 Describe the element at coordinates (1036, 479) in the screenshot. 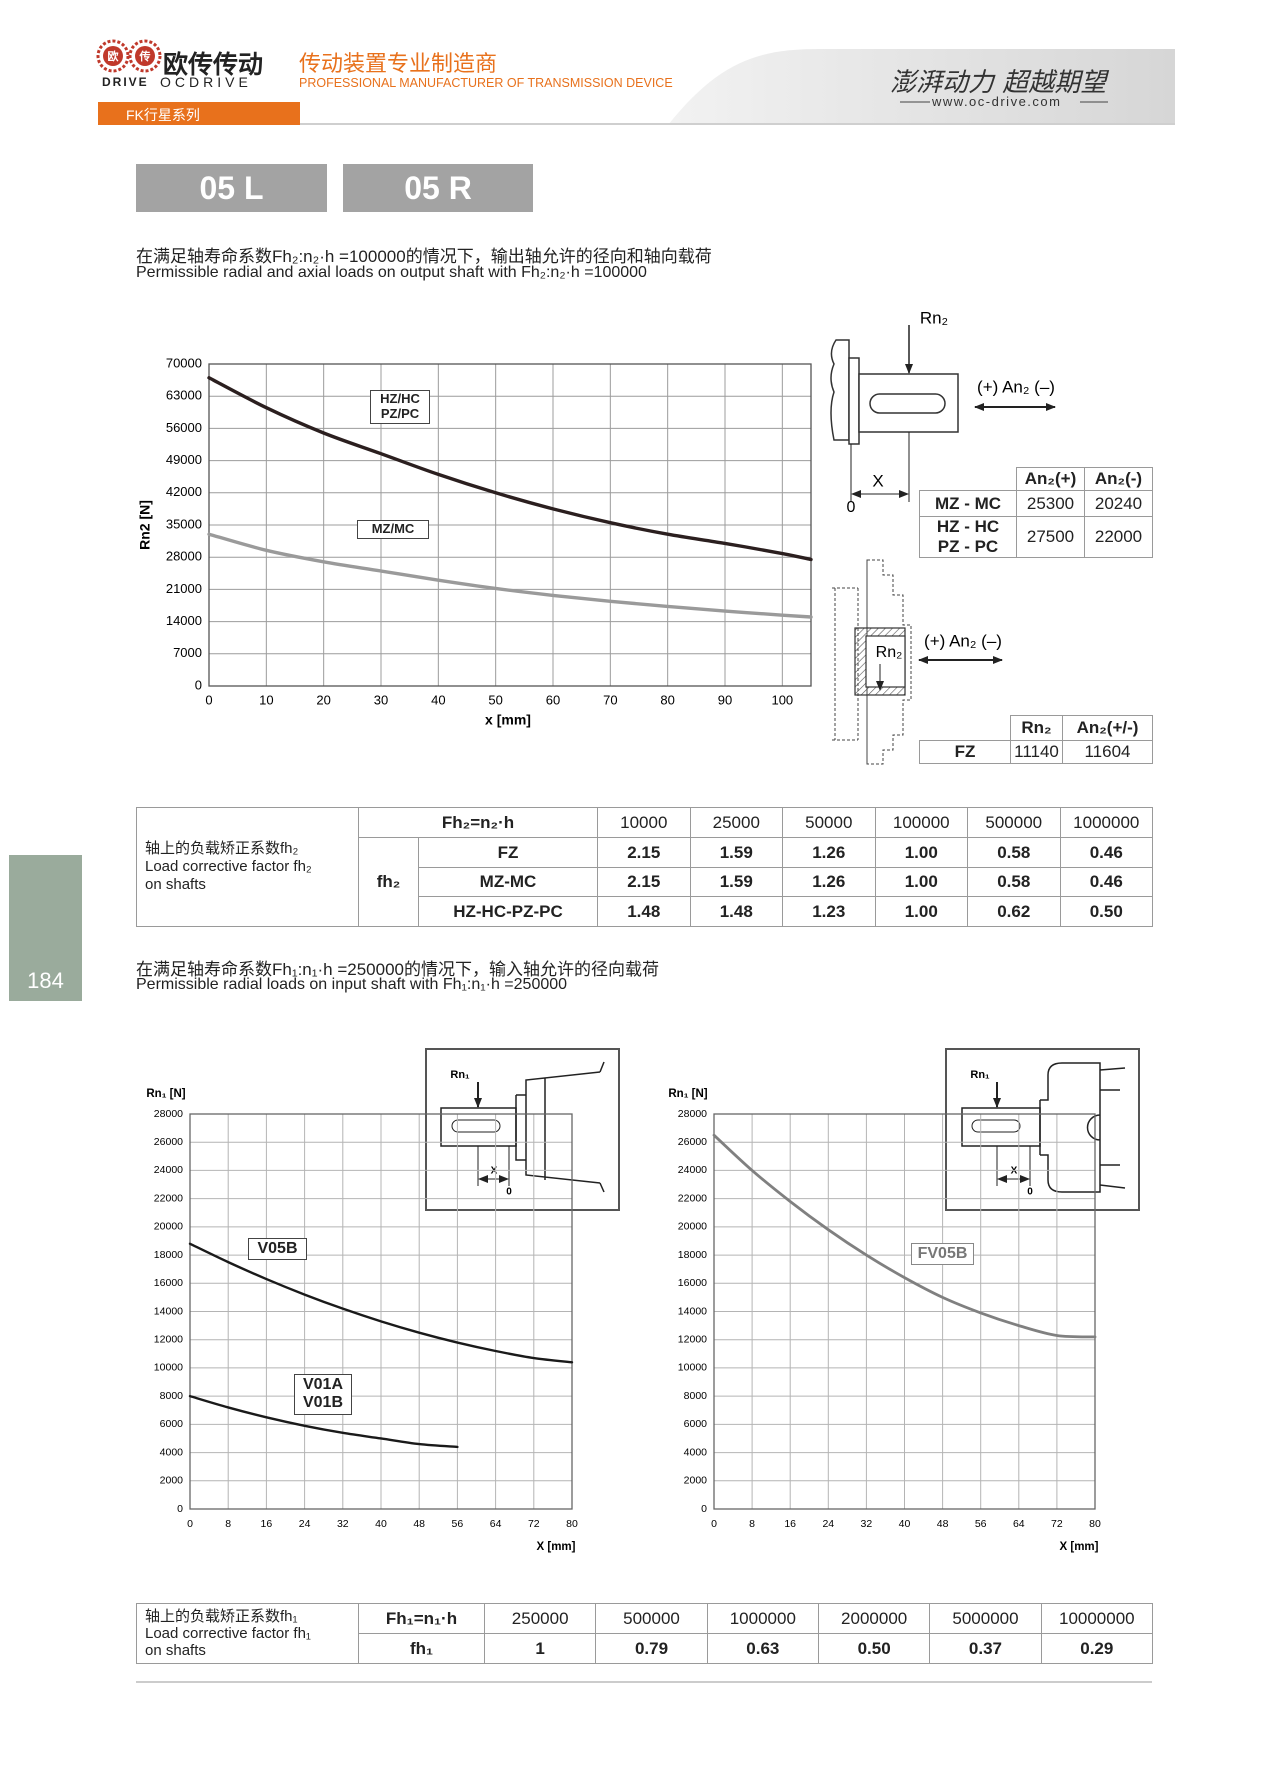

I see `decoration: An₂(+) An₂(-)` at that location.